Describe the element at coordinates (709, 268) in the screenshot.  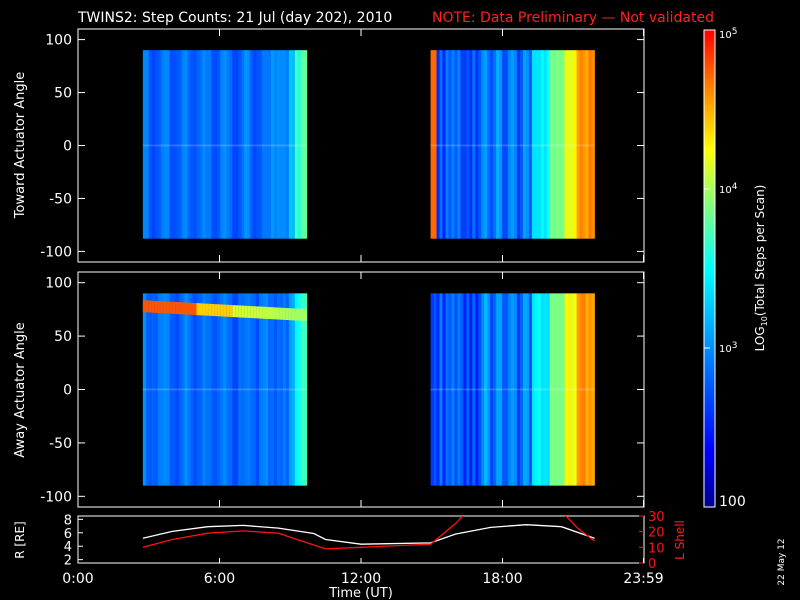
I see `colorbar` at that location.